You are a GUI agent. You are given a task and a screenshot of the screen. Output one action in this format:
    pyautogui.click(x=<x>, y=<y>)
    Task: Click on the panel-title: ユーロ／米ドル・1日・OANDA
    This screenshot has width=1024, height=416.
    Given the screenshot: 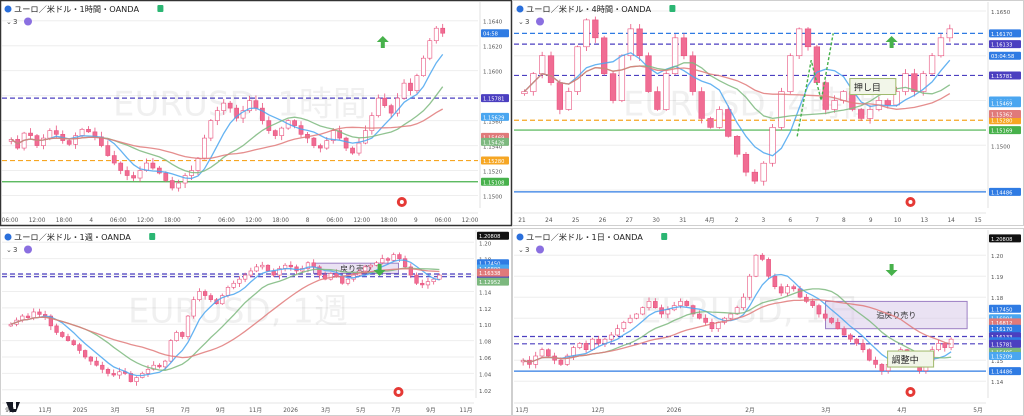 What is the action you would take?
    pyautogui.click(x=584, y=237)
    